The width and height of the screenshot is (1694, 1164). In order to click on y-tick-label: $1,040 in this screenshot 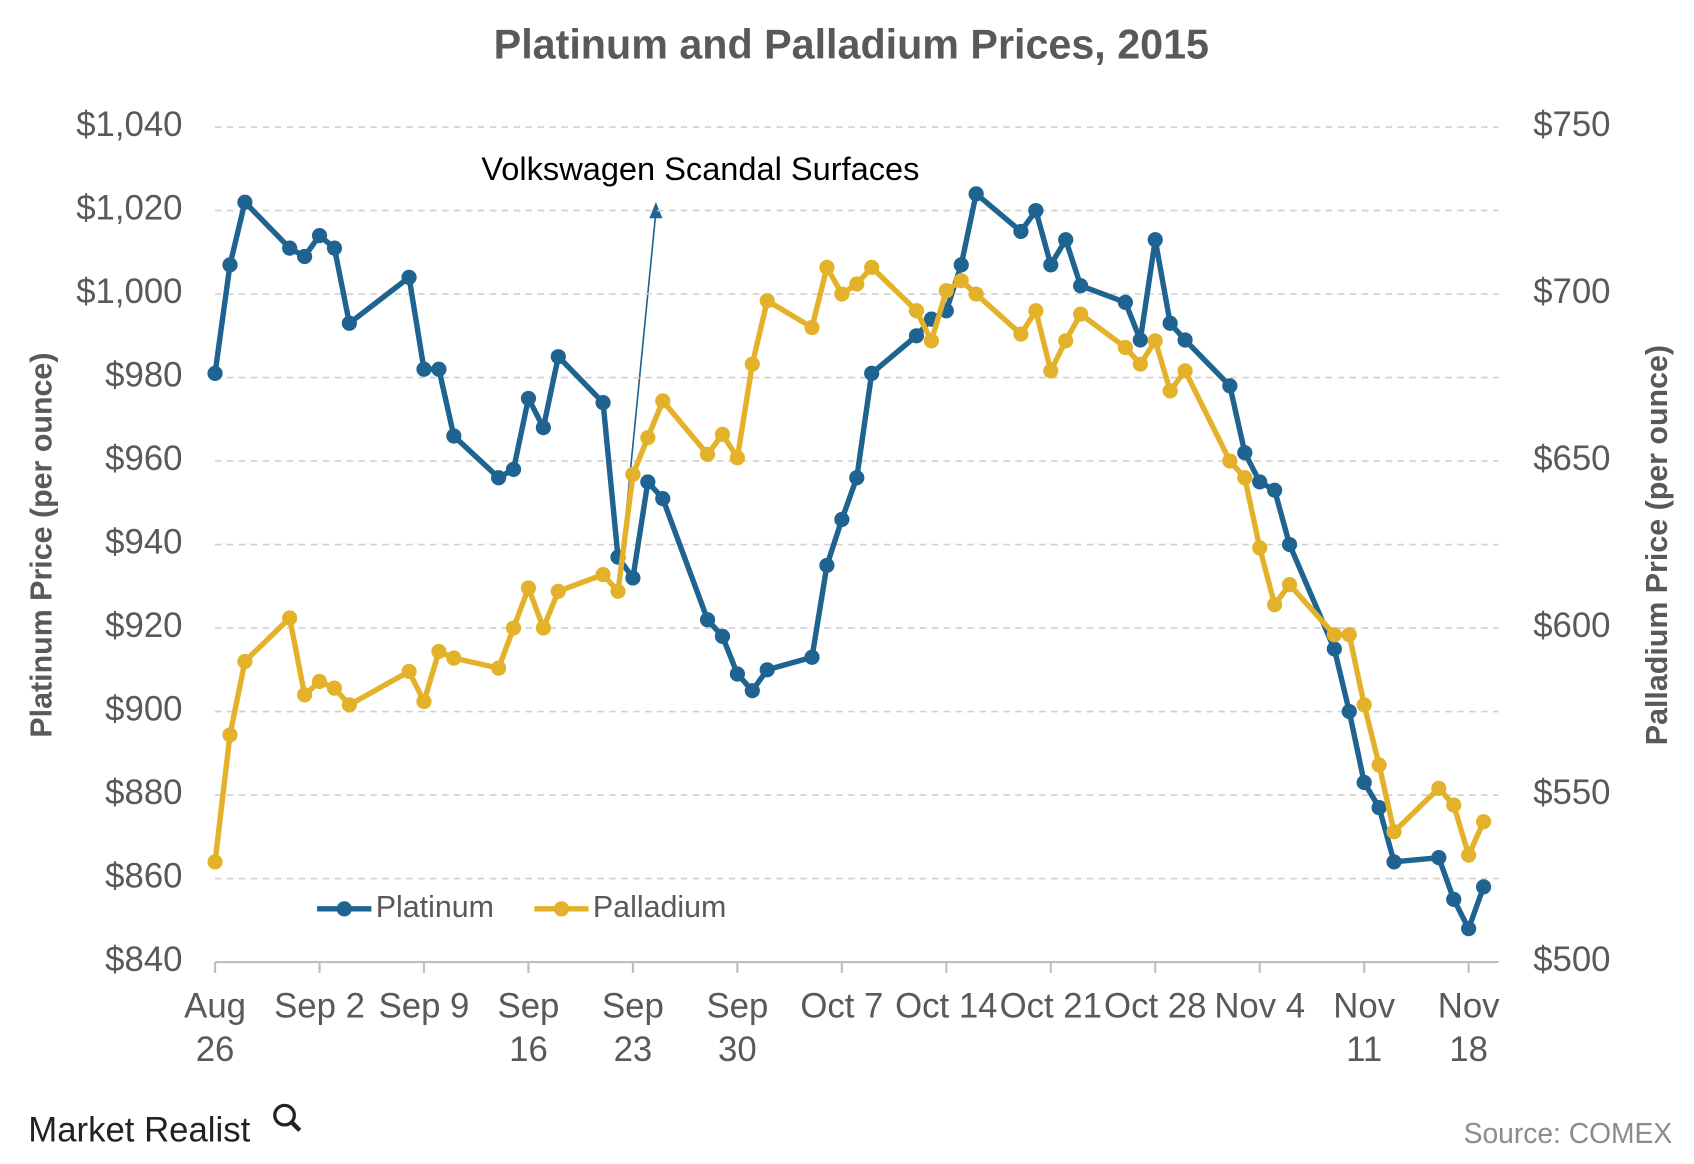, I will do `click(129, 125)`.